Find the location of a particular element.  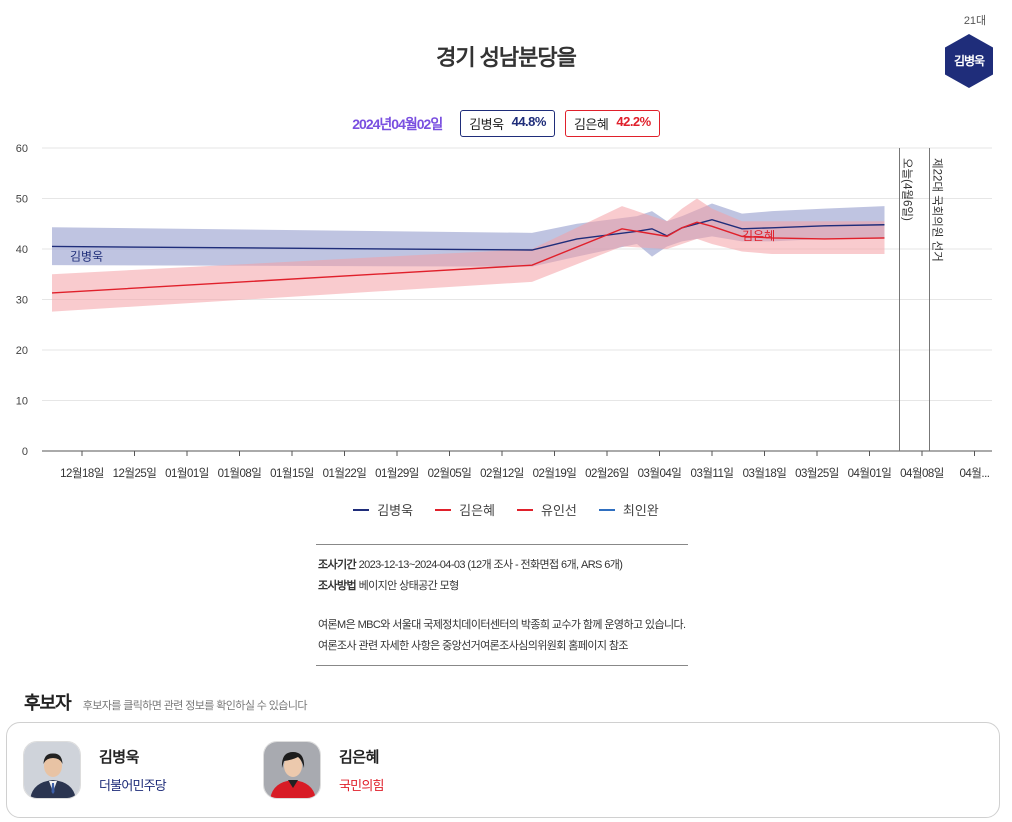

summary-date: 2024년04월02일 is located at coordinates (397, 123).